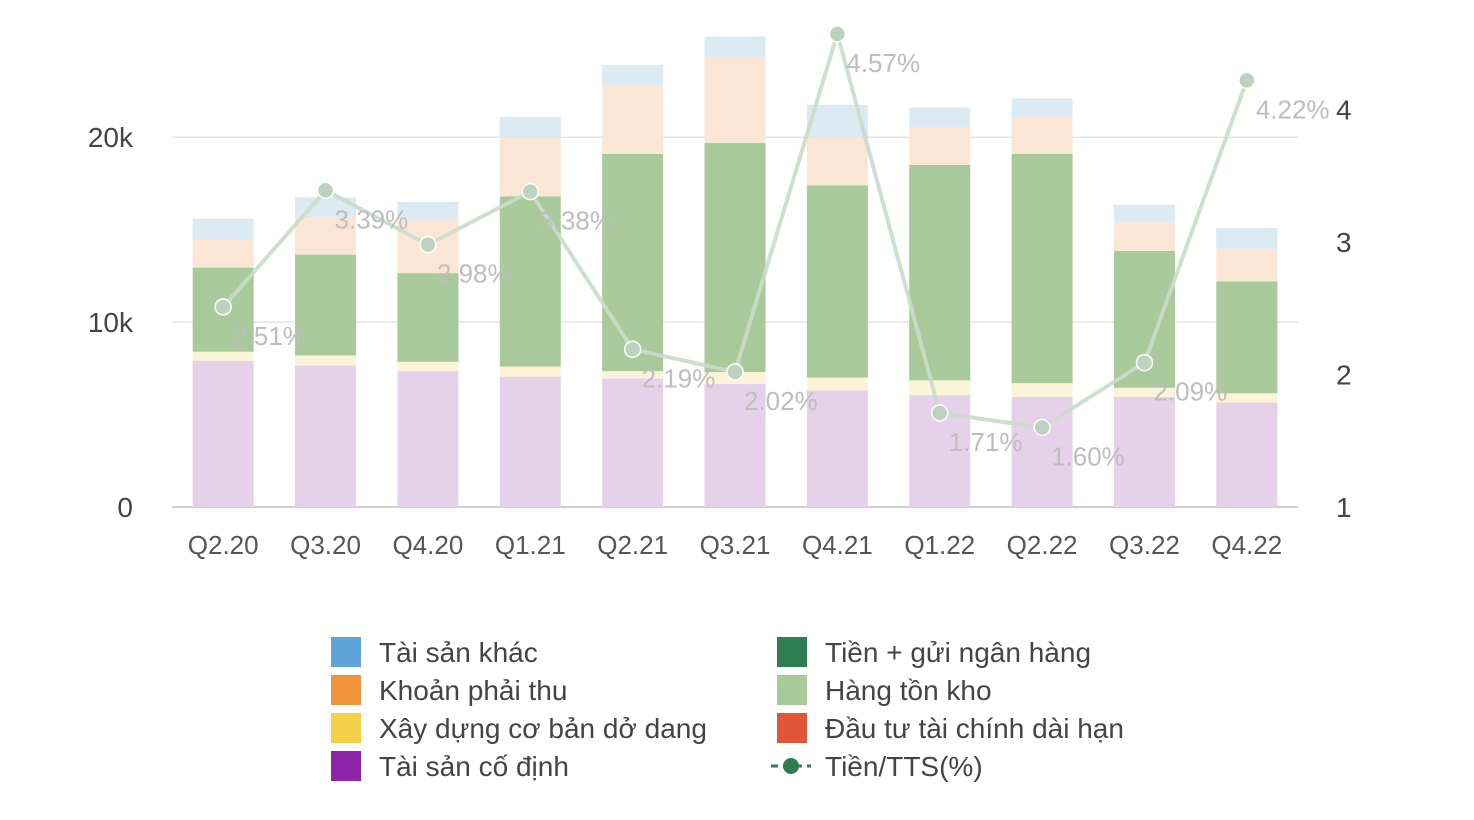 The image size is (1474, 820). What do you see at coordinates (986, 442) in the screenshot?
I see `ratio-data-label: 1.71%` at bounding box center [986, 442].